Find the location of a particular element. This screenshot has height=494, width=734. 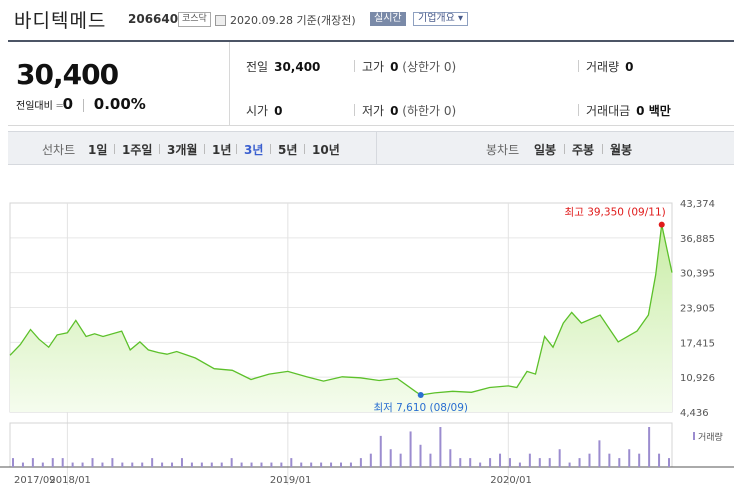

y-tick-label: 43,374 is located at coordinates (697, 204).